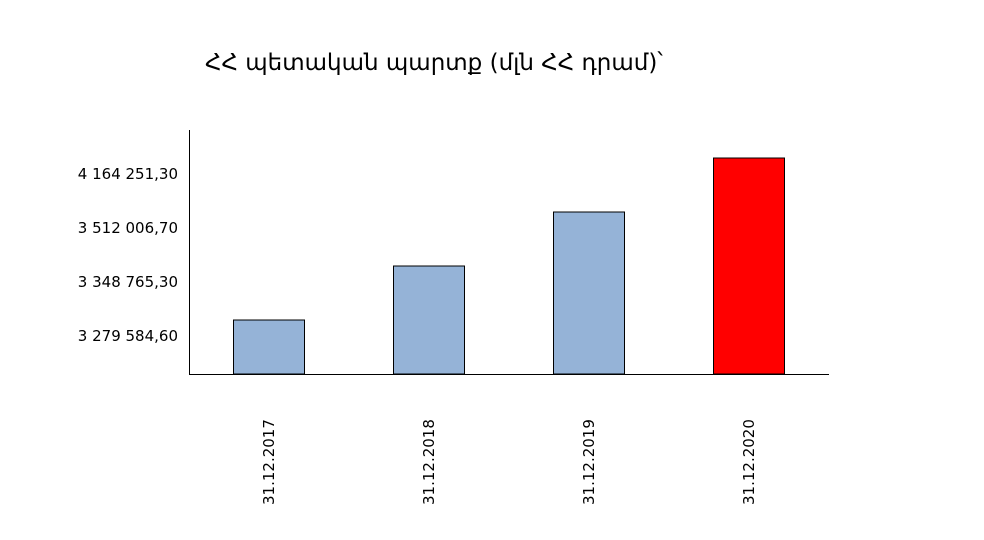 This screenshot has height=540, width=984. I want to click on y-tick-label: 3 512 006,70, so click(128, 228).